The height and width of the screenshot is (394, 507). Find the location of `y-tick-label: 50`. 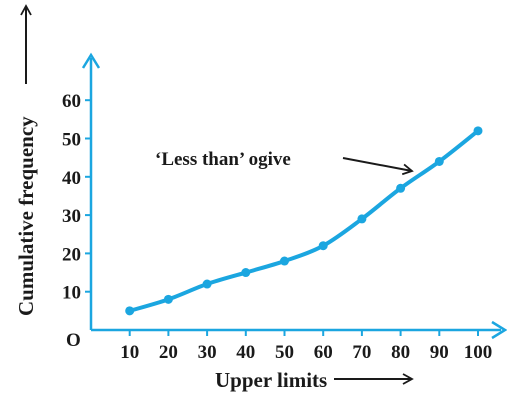

y-tick-label: 50 is located at coordinates (71, 140).